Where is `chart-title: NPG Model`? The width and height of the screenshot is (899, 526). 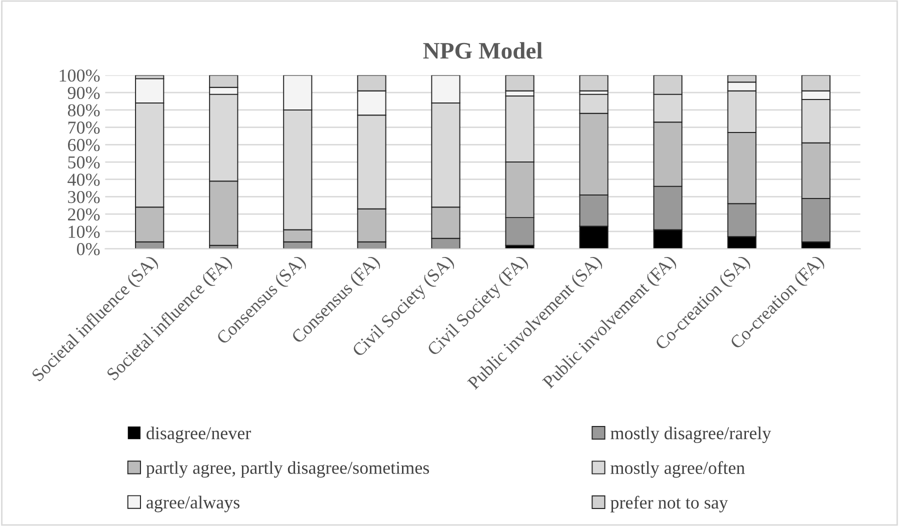
chart-title: NPG Model is located at coordinates (482, 50).